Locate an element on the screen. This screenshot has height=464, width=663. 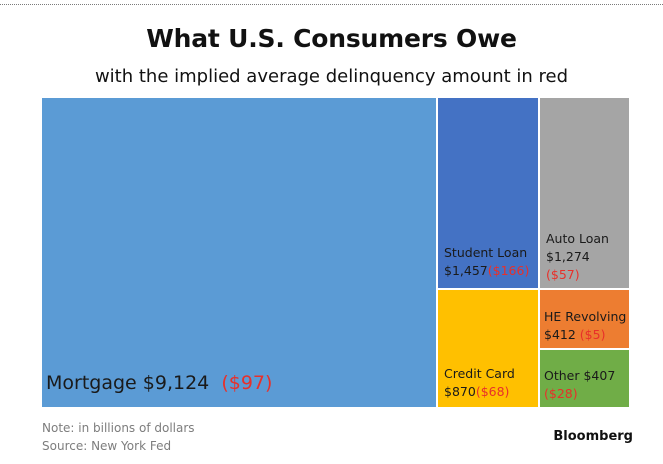
auto-loan-value: $1,274 is located at coordinates (568, 256).